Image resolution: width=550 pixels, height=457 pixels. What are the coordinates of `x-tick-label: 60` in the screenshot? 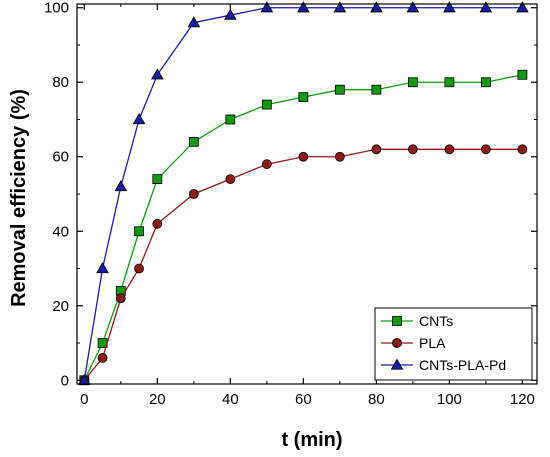 It's located at (303, 399).